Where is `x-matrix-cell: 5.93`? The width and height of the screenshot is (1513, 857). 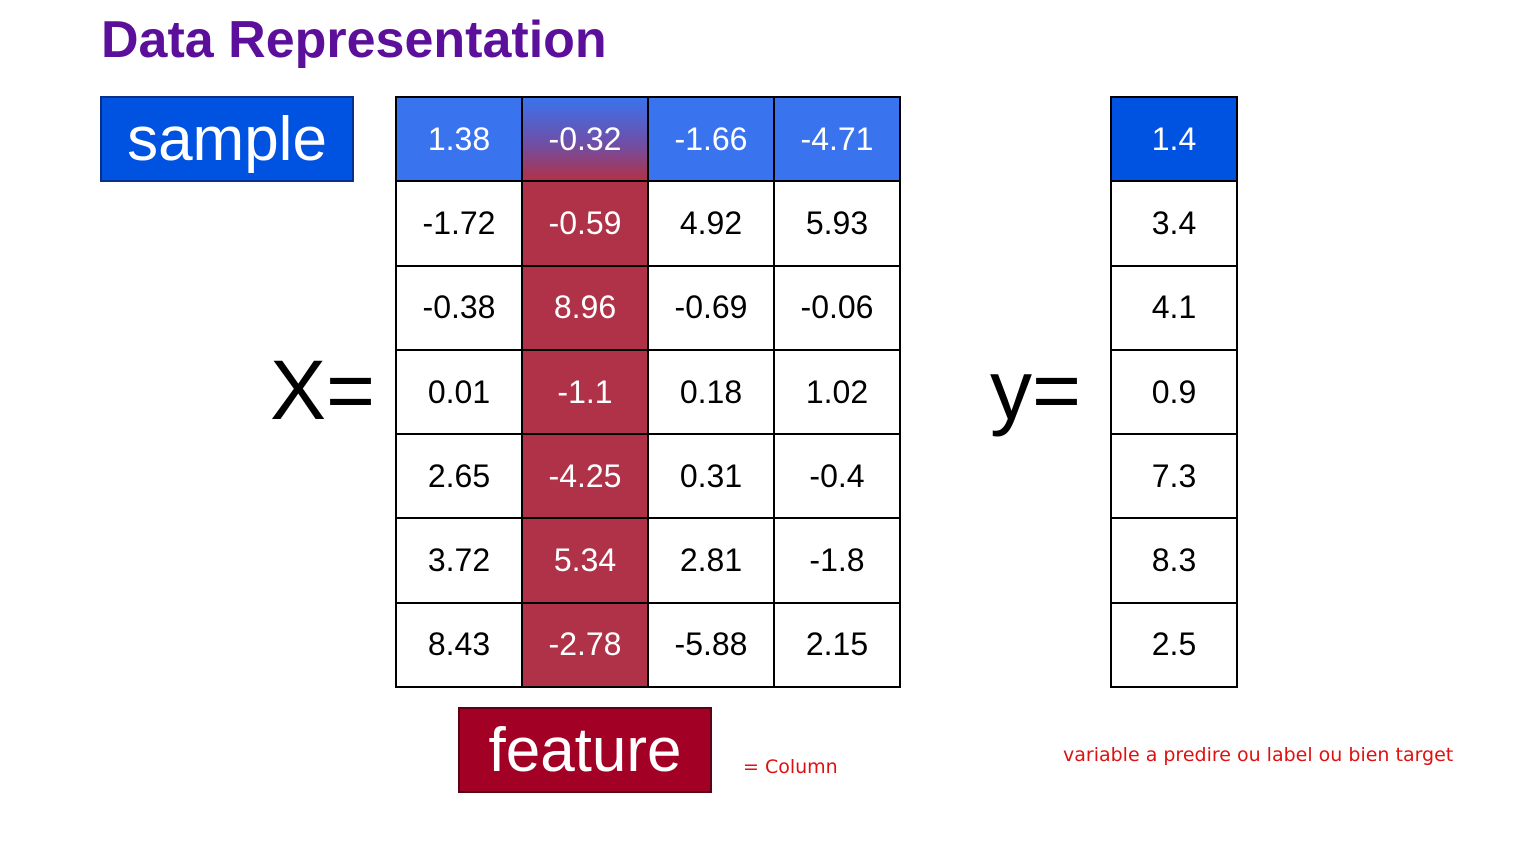 x-matrix-cell: 5.93 is located at coordinates (837, 223).